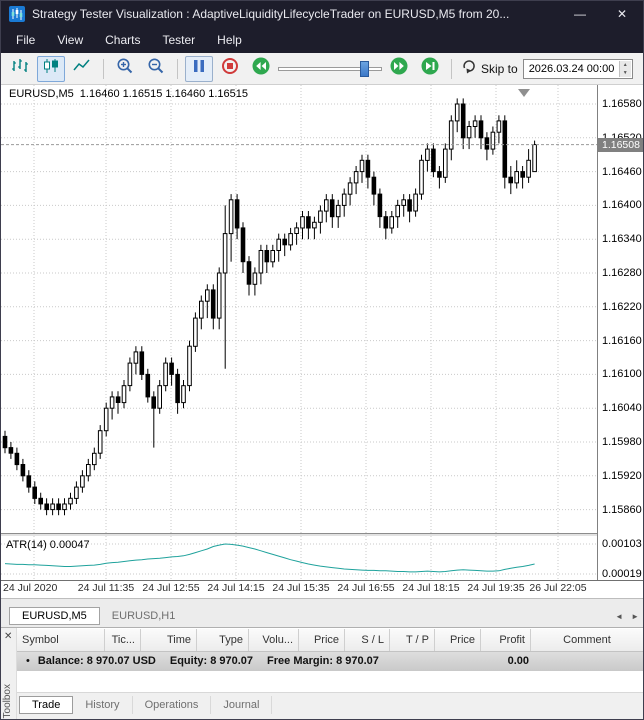 The height and width of the screenshot is (720, 644). I want to click on time-axis-label: 24 Jul 19:35, so click(496, 588).